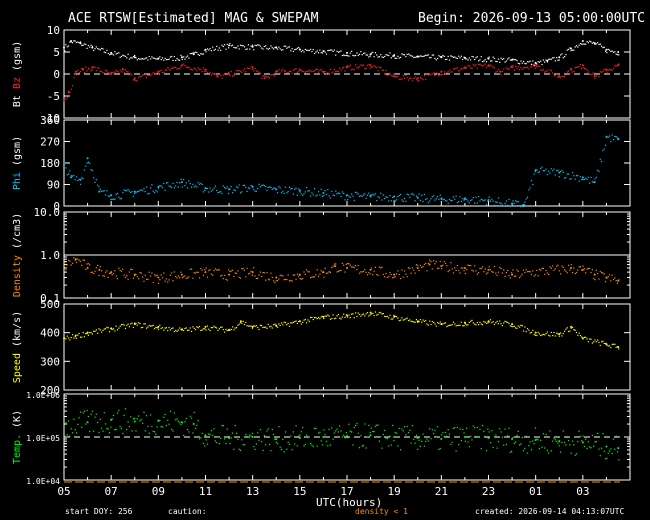  What do you see at coordinates (50, 255) in the screenshot?
I see `ytick-label-density: 1.0` at bounding box center [50, 255].